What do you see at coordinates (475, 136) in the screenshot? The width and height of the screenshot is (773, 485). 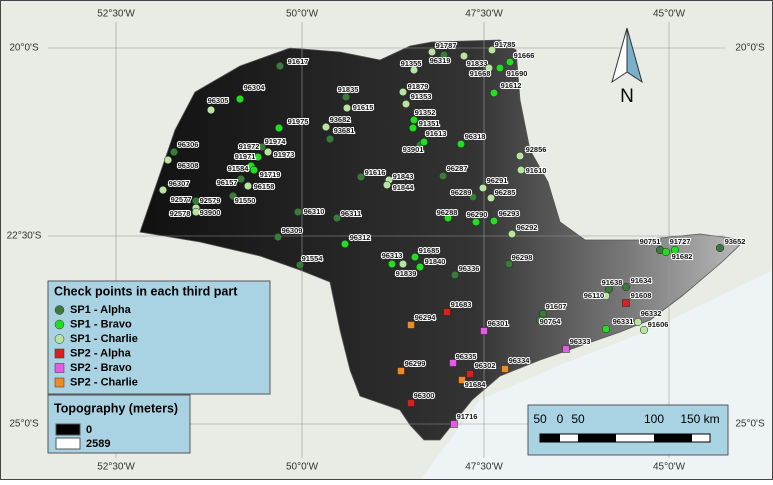 I see `point-label: 96318` at bounding box center [475, 136].